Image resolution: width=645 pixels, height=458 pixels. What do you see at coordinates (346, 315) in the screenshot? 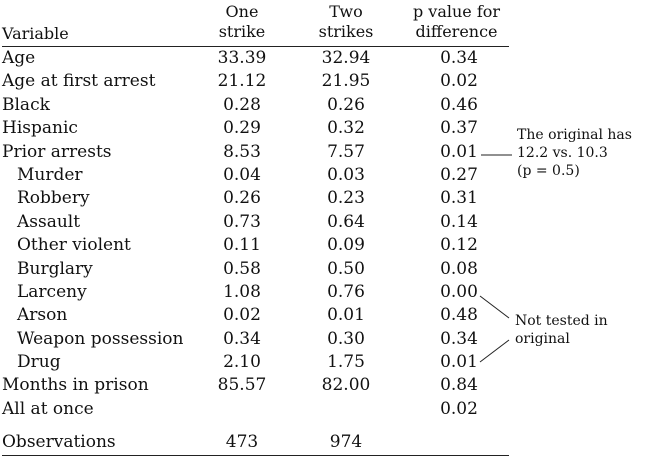
I see `two-strikes-value: 0.01` at bounding box center [346, 315].